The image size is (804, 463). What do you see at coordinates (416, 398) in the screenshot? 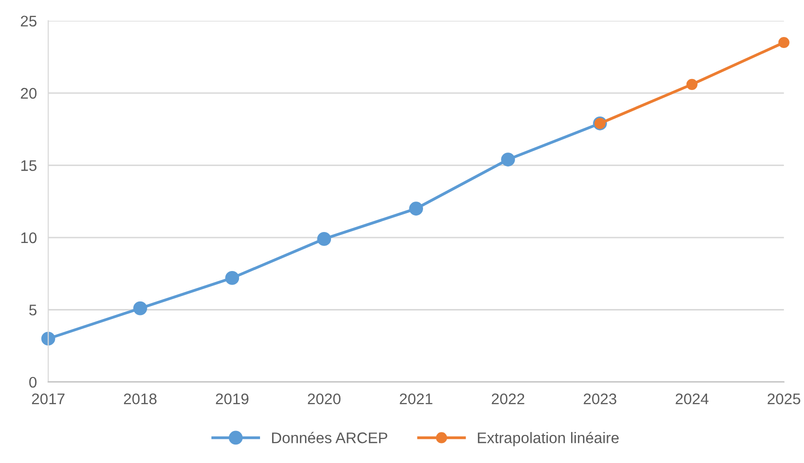
I see `x-tick-label: 2021` at bounding box center [416, 398].